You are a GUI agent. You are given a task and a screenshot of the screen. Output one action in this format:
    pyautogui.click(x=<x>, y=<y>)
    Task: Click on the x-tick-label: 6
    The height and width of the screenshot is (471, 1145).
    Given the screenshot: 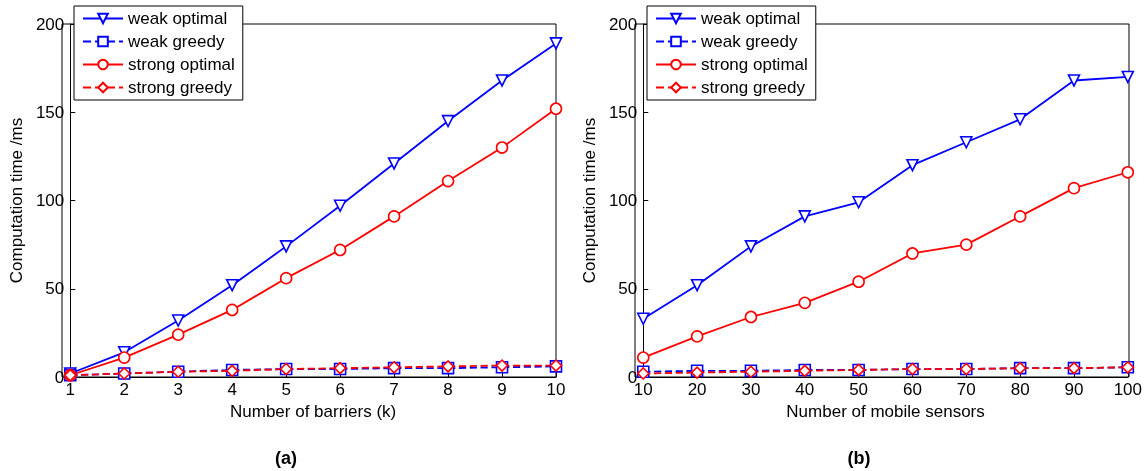 What is the action you would take?
    pyautogui.click(x=340, y=389)
    